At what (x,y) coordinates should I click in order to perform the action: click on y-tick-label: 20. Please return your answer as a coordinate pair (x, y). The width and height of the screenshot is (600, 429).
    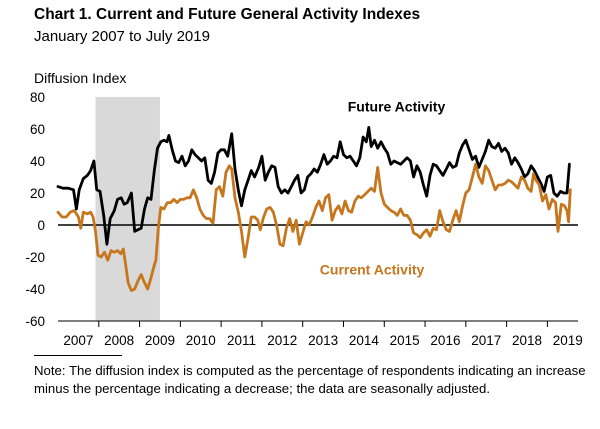
    Looking at the image, I should click on (37, 193).